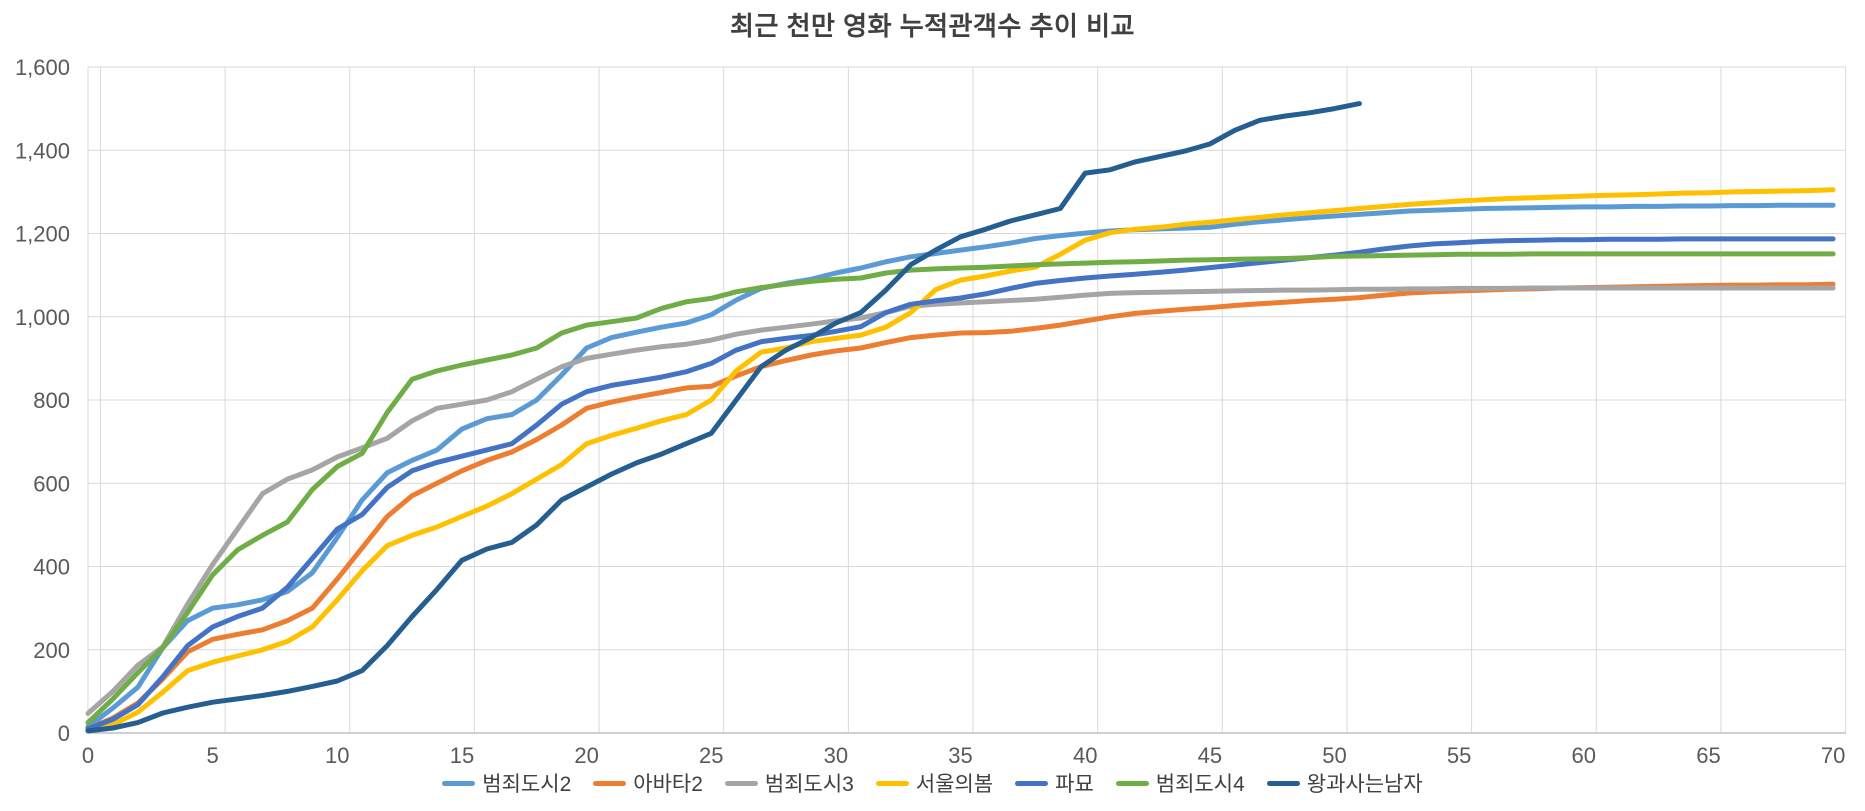 The height and width of the screenshot is (811, 1865). I want to click on y-tick-label: 1,000, so click(42, 317).